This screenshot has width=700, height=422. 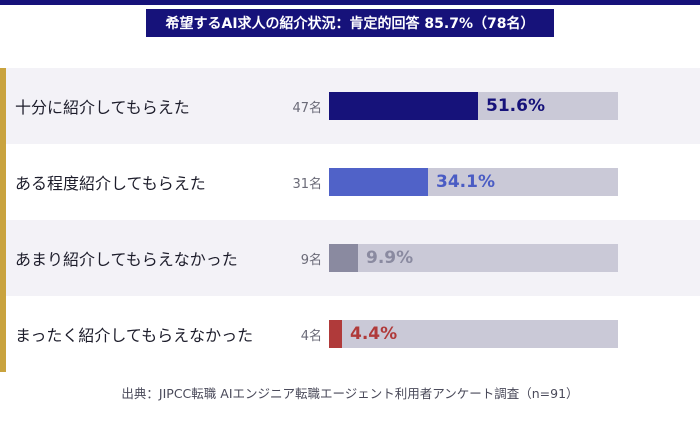 I want to click on count-label: 9名, so click(x=311, y=260).